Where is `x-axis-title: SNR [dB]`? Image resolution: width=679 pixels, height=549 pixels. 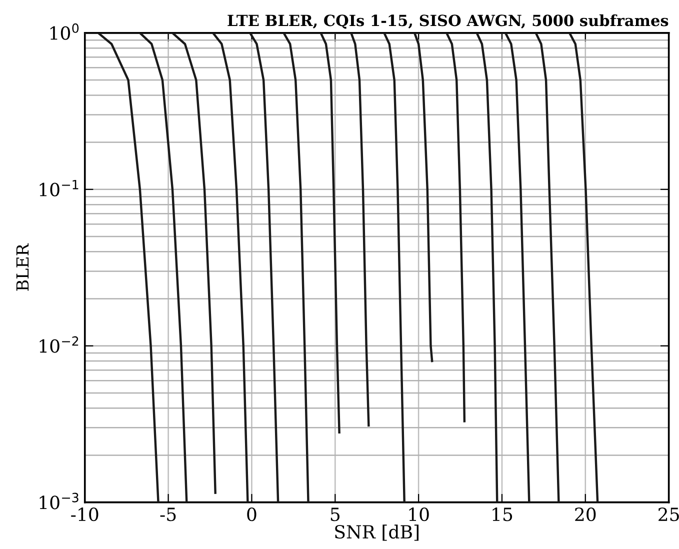 x-axis-title: SNR [dB] is located at coordinates (376, 532).